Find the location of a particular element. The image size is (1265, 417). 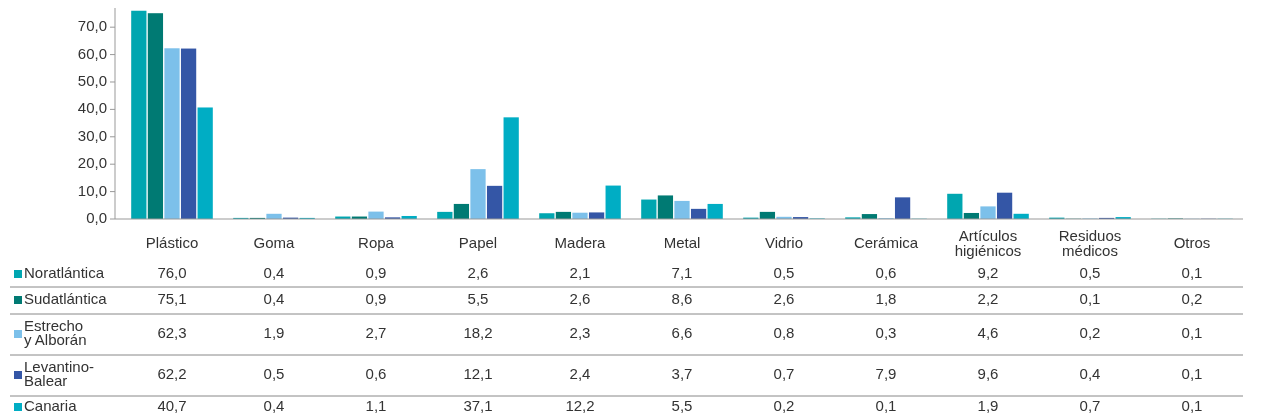

data-label: 40,7 is located at coordinates (172, 405).